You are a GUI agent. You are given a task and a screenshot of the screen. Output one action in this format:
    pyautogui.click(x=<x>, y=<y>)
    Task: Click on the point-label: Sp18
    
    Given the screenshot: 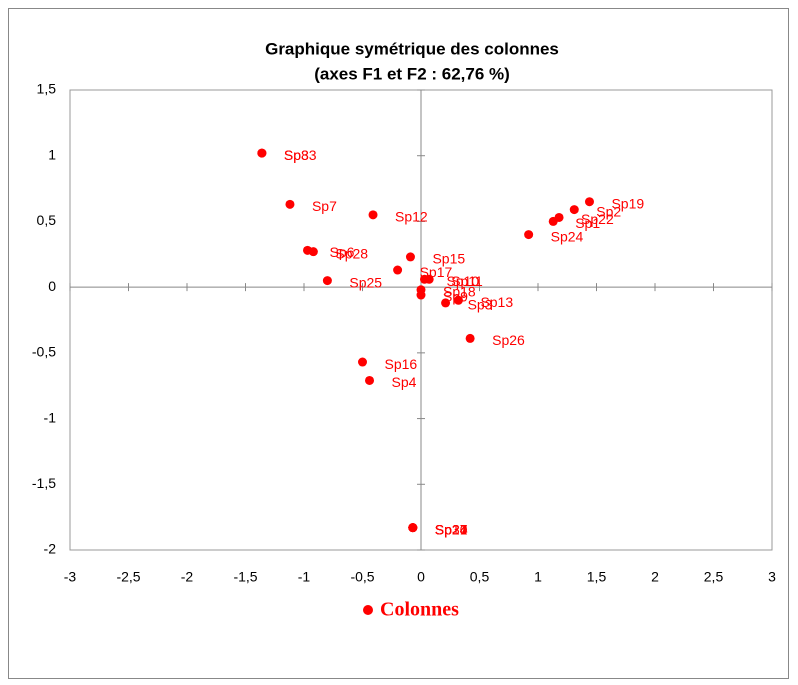 What is the action you would take?
    pyautogui.click(x=459, y=291)
    